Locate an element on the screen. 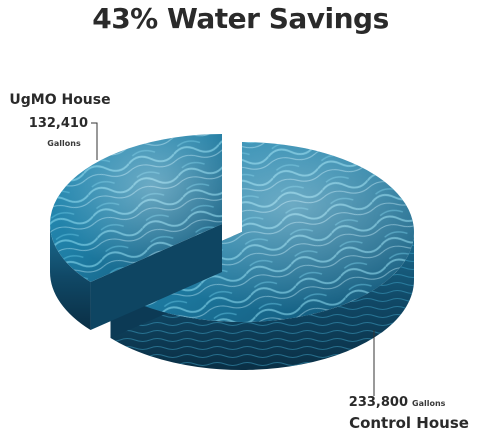 The height and width of the screenshot is (437, 481). control-label-value: 233,800 is located at coordinates (378, 402).